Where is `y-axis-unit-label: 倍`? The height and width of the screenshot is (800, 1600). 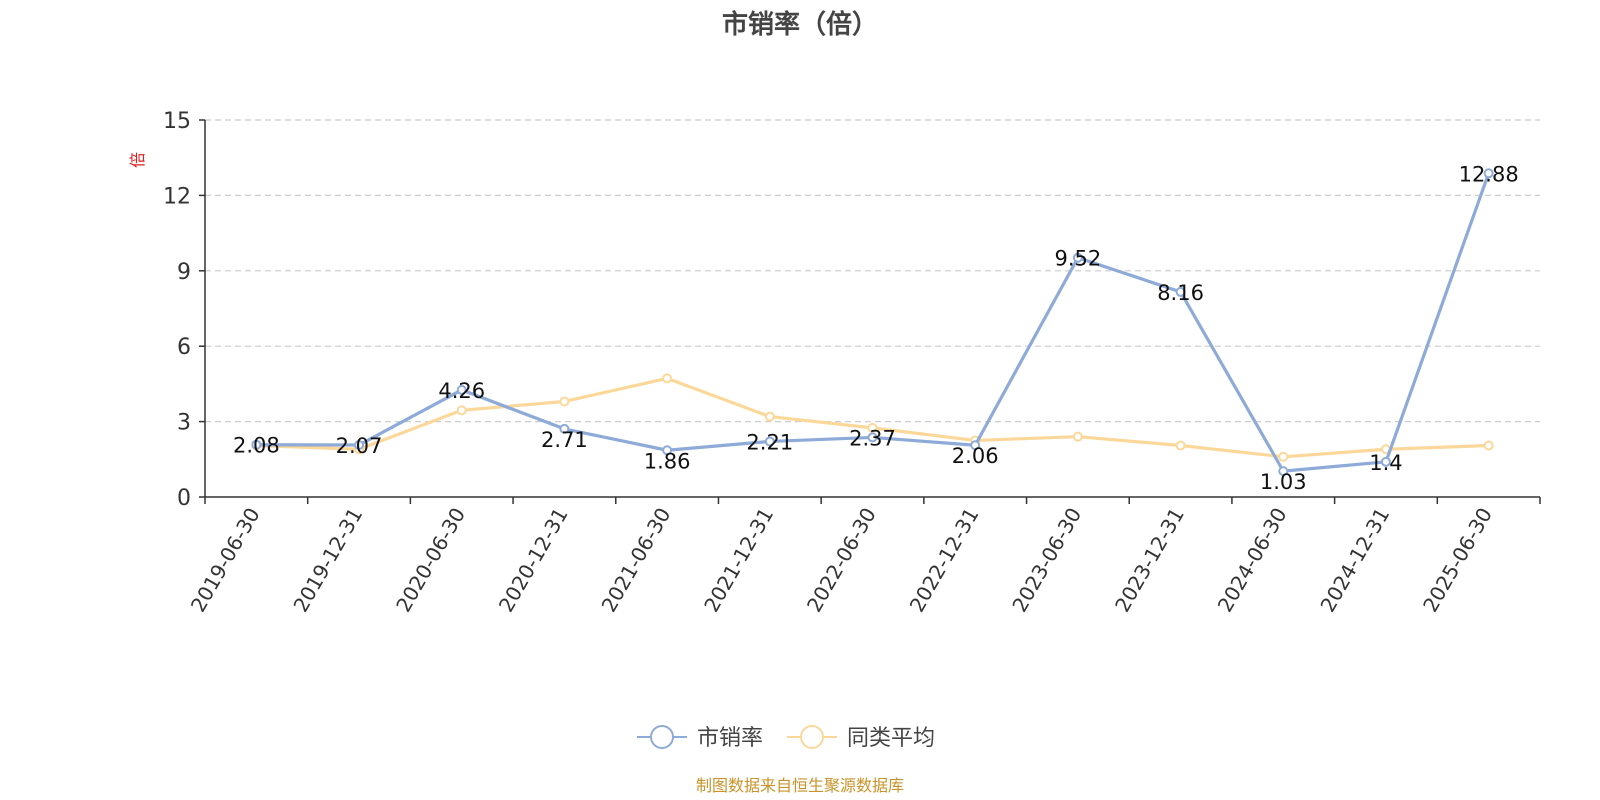
y-axis-unit-label: 倍 is located at coordinates (137, 160).